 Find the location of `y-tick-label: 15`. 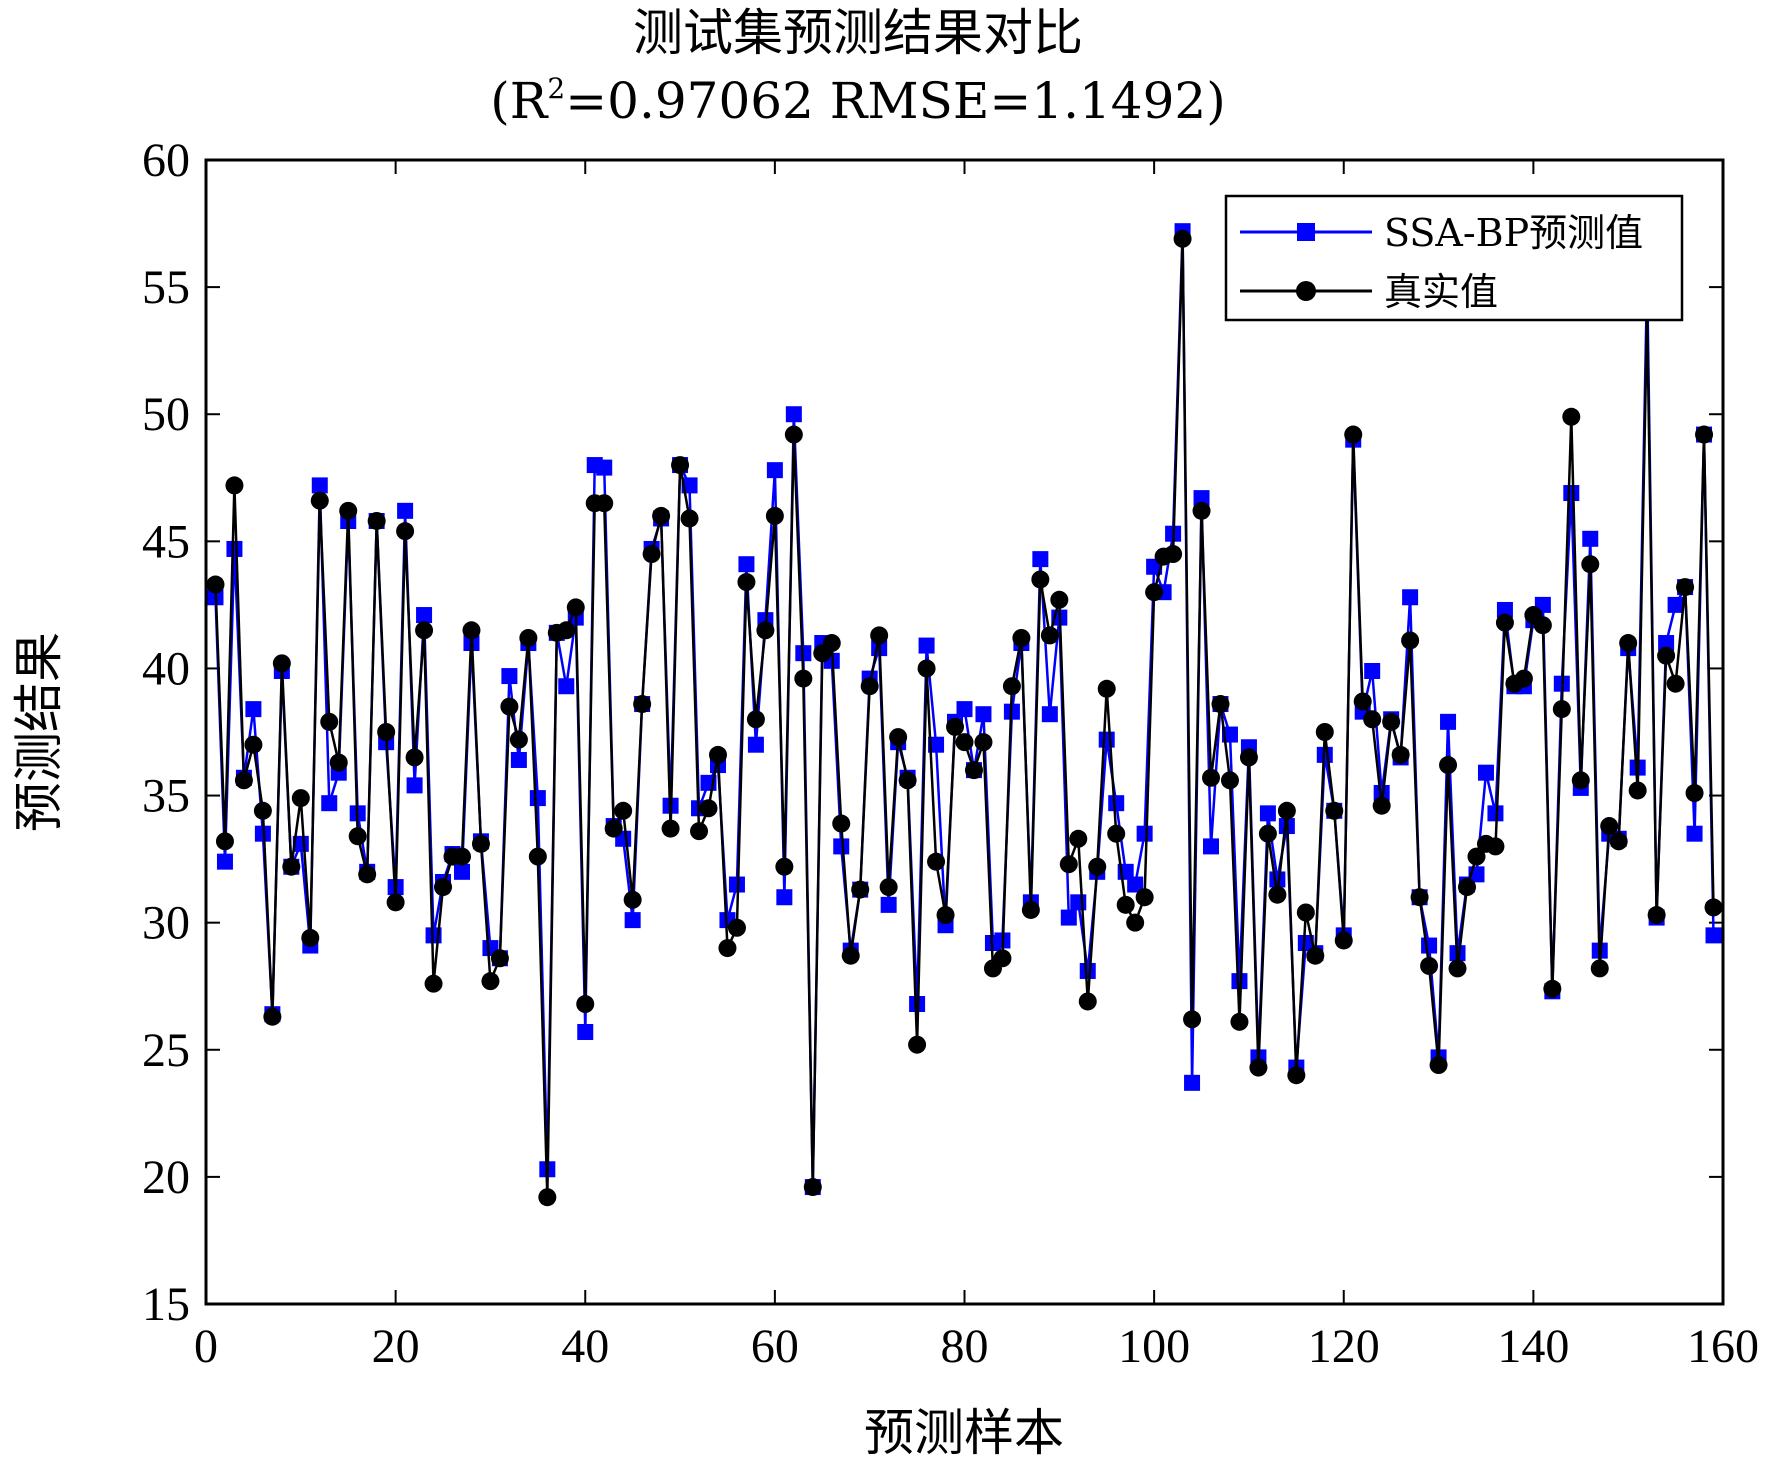

y-tick-label: 15 is located at coordinates (166, 1304).